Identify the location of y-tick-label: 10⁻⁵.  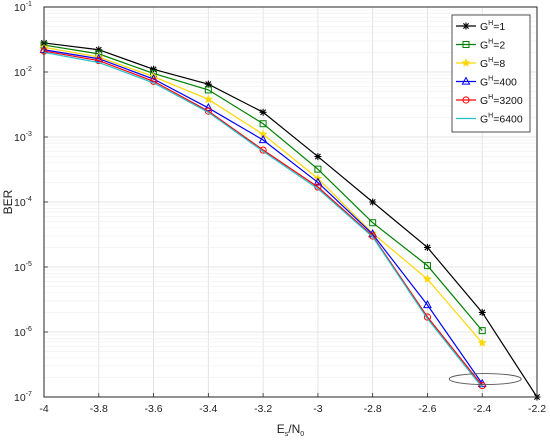
(23, 267).